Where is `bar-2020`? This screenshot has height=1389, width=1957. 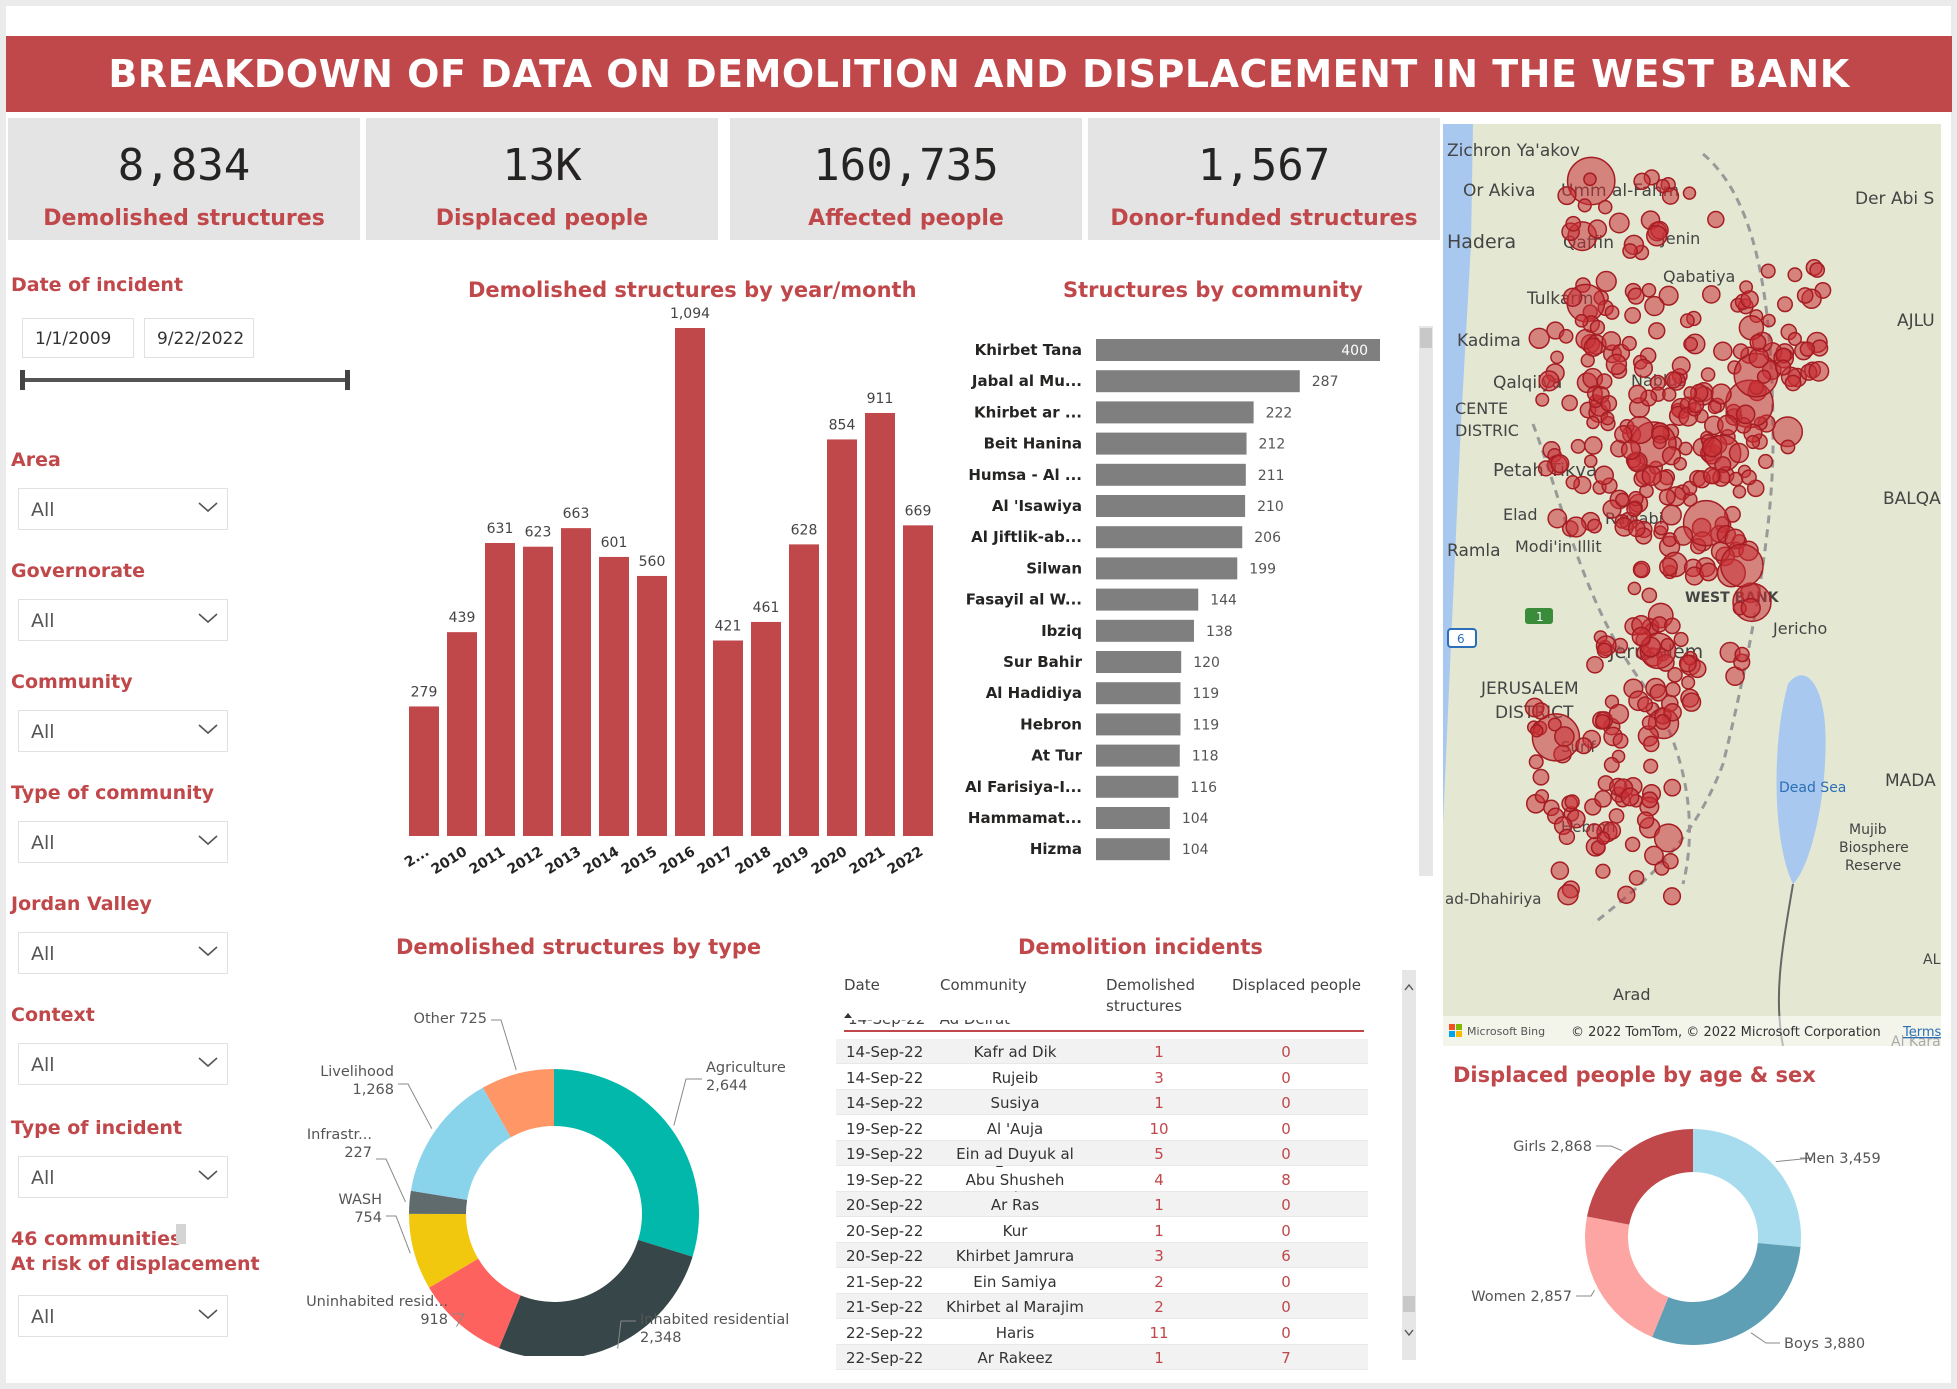 bar-2020 is located at coordinates (842, 637).